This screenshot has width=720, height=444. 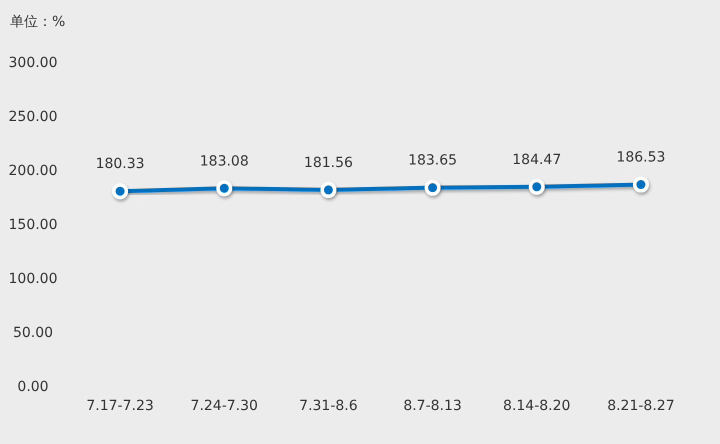 What do you see at coordinates (33, 387) in the screenshot?
I see `y-tick-label: 0.00` at bounding box center [33, 387].